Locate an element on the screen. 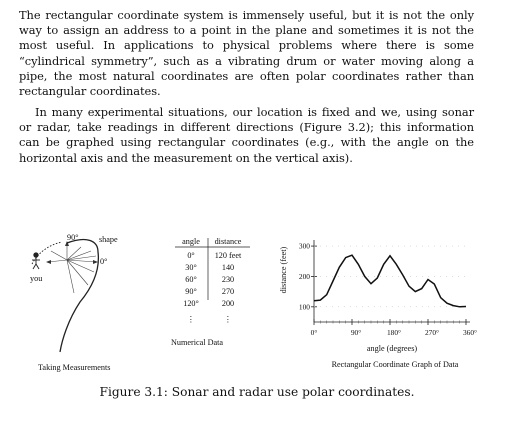 Image resolution: width=514 pixels, height=426 pixels. table-cell-angle-1: 30° is located at coordinates (190, 267).